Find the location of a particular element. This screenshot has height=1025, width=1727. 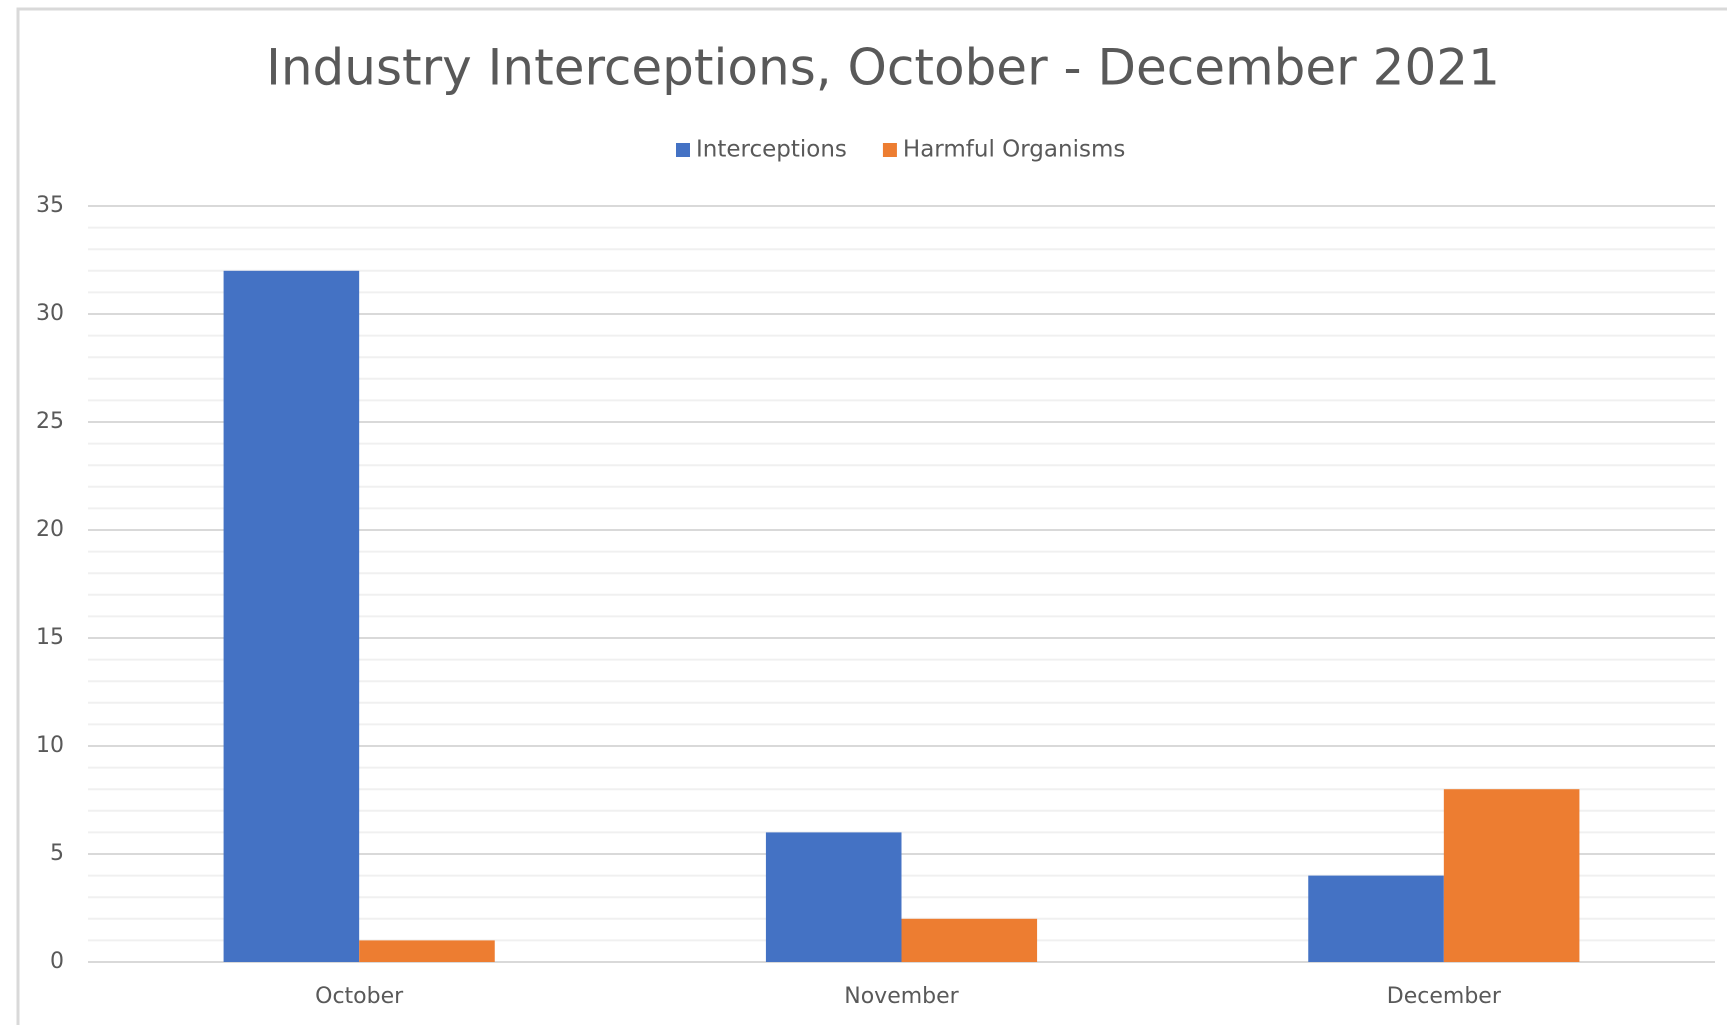

x-tick-label: October is located at coordinates (359, 996).